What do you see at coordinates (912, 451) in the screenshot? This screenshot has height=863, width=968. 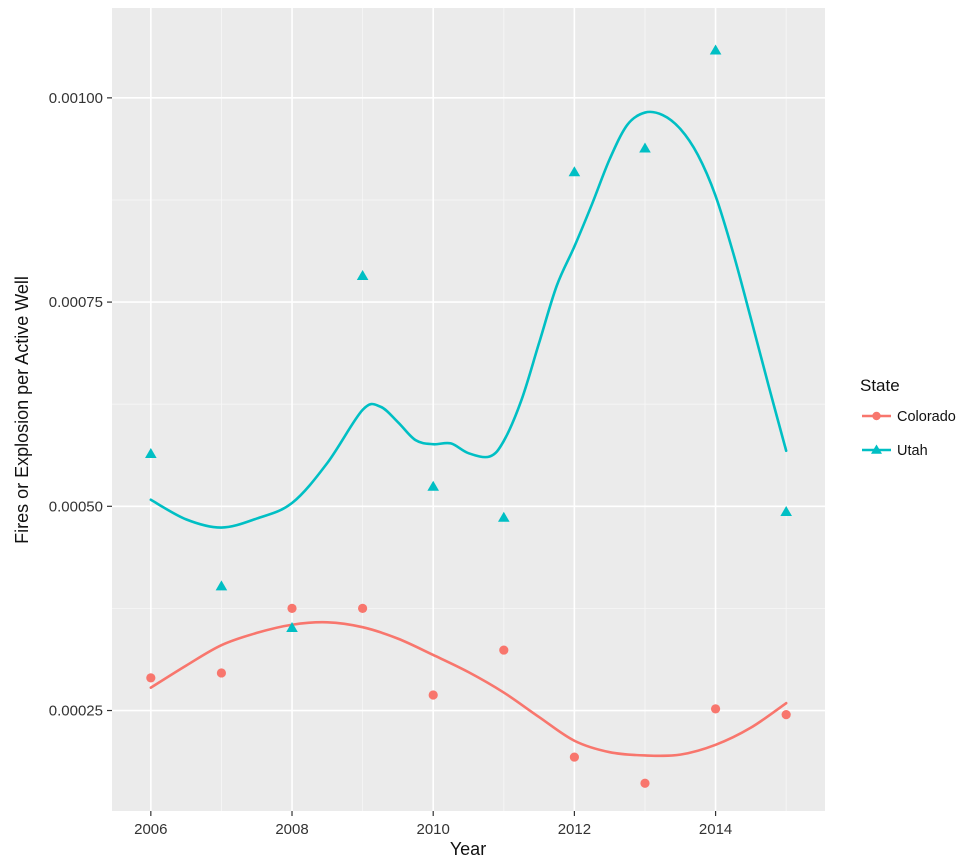 I see `legend-label-utah: Utah` at bounding box center [912, 451].